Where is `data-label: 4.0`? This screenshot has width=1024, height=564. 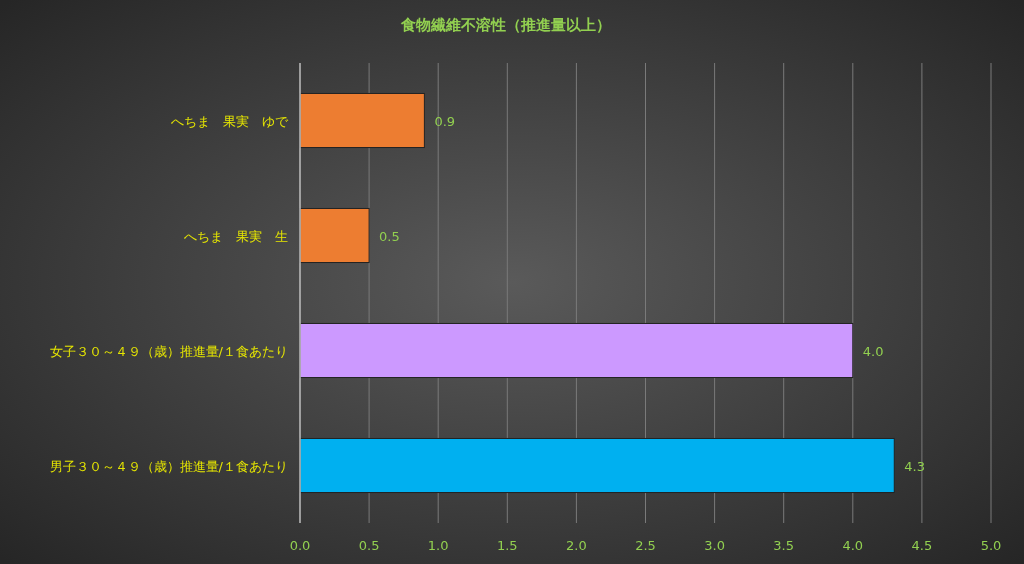
data-label: 4.0 is located at coordinates (873, 351).